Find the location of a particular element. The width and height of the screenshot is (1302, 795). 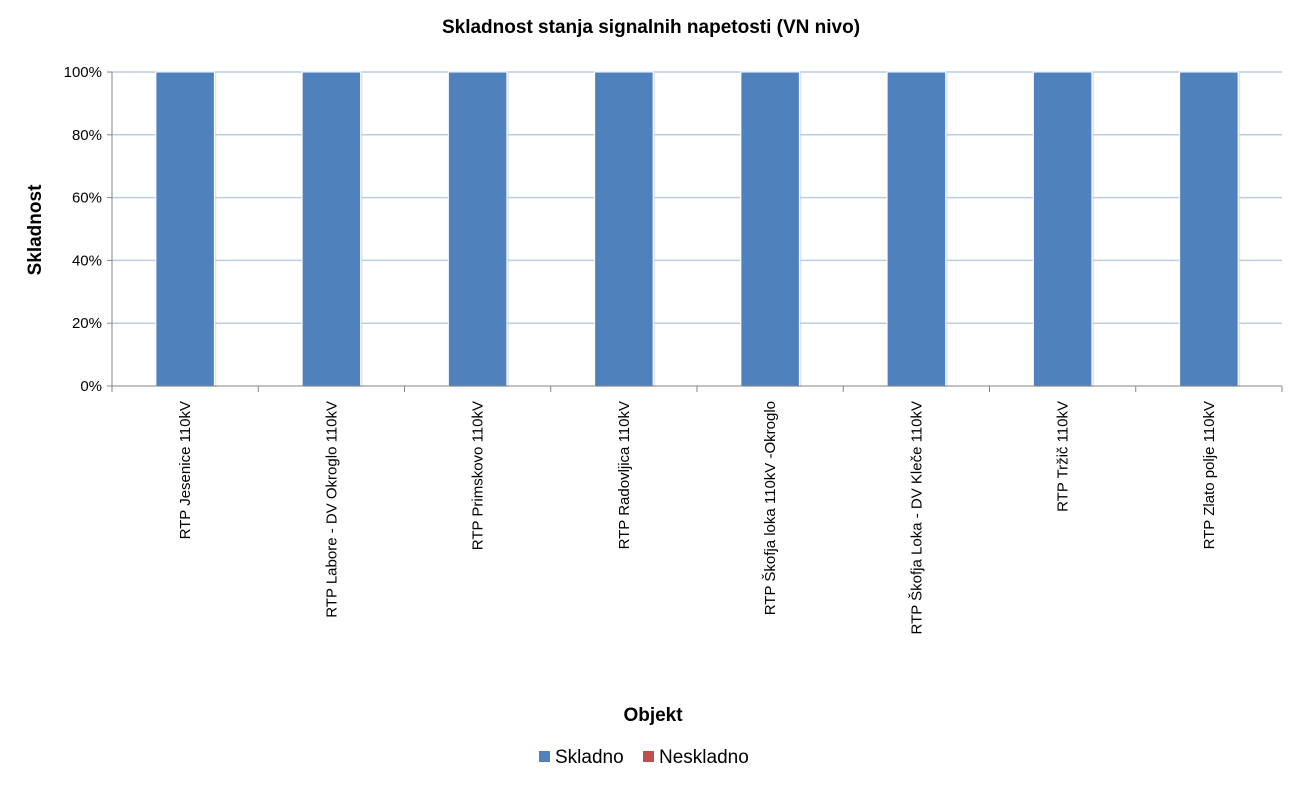

y-tick-label: 80% is located at coordinates (87, 135).